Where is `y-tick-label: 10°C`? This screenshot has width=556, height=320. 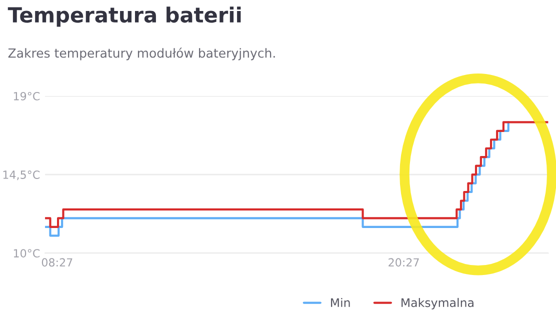 y-tick-label: 10°C is located at coordinates (27, 253).